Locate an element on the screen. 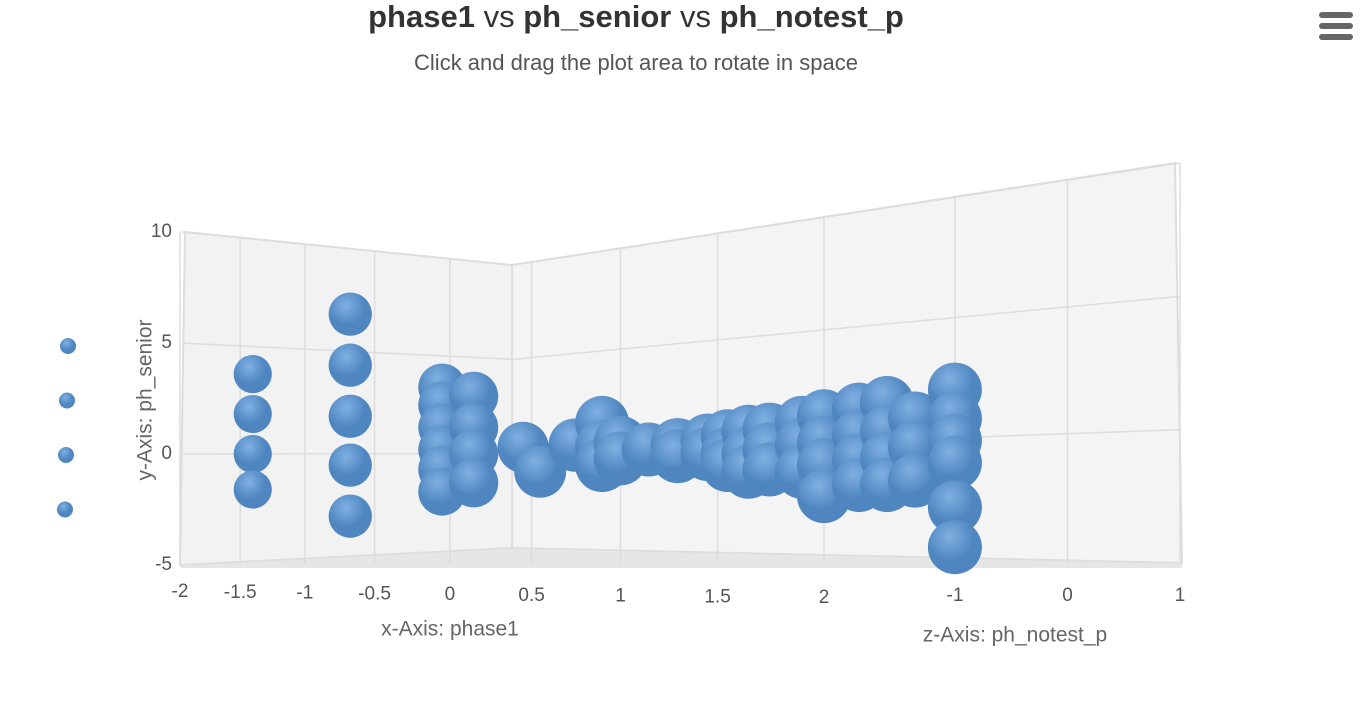 This screenshot has height=712, width=1372. title-part: phase1 is located at coordinates (421, 17).